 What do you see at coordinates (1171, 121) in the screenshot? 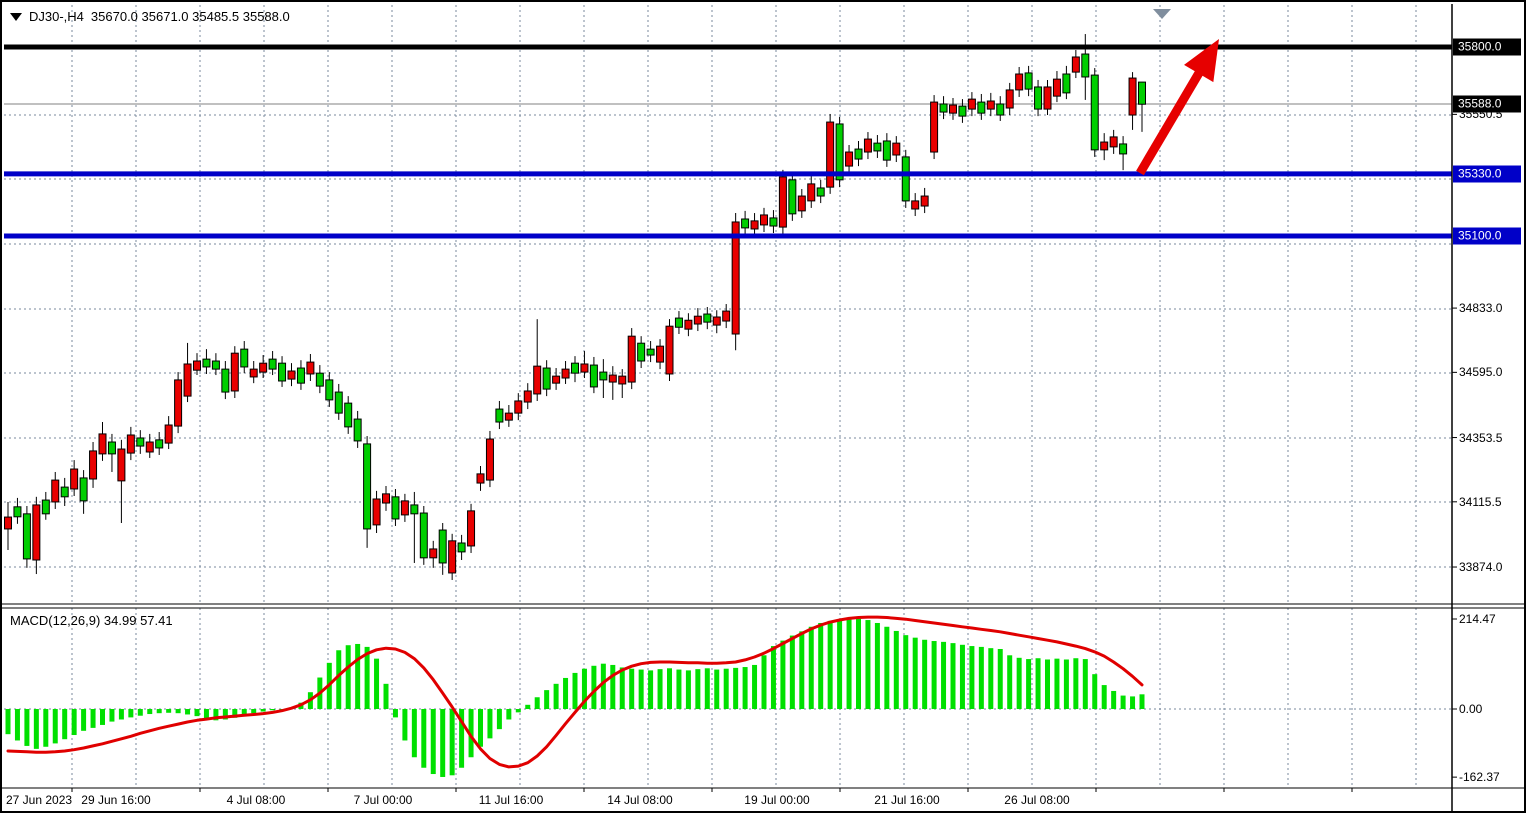
I see `trend-arrow-shaft` at bounding box center [1171, 121].